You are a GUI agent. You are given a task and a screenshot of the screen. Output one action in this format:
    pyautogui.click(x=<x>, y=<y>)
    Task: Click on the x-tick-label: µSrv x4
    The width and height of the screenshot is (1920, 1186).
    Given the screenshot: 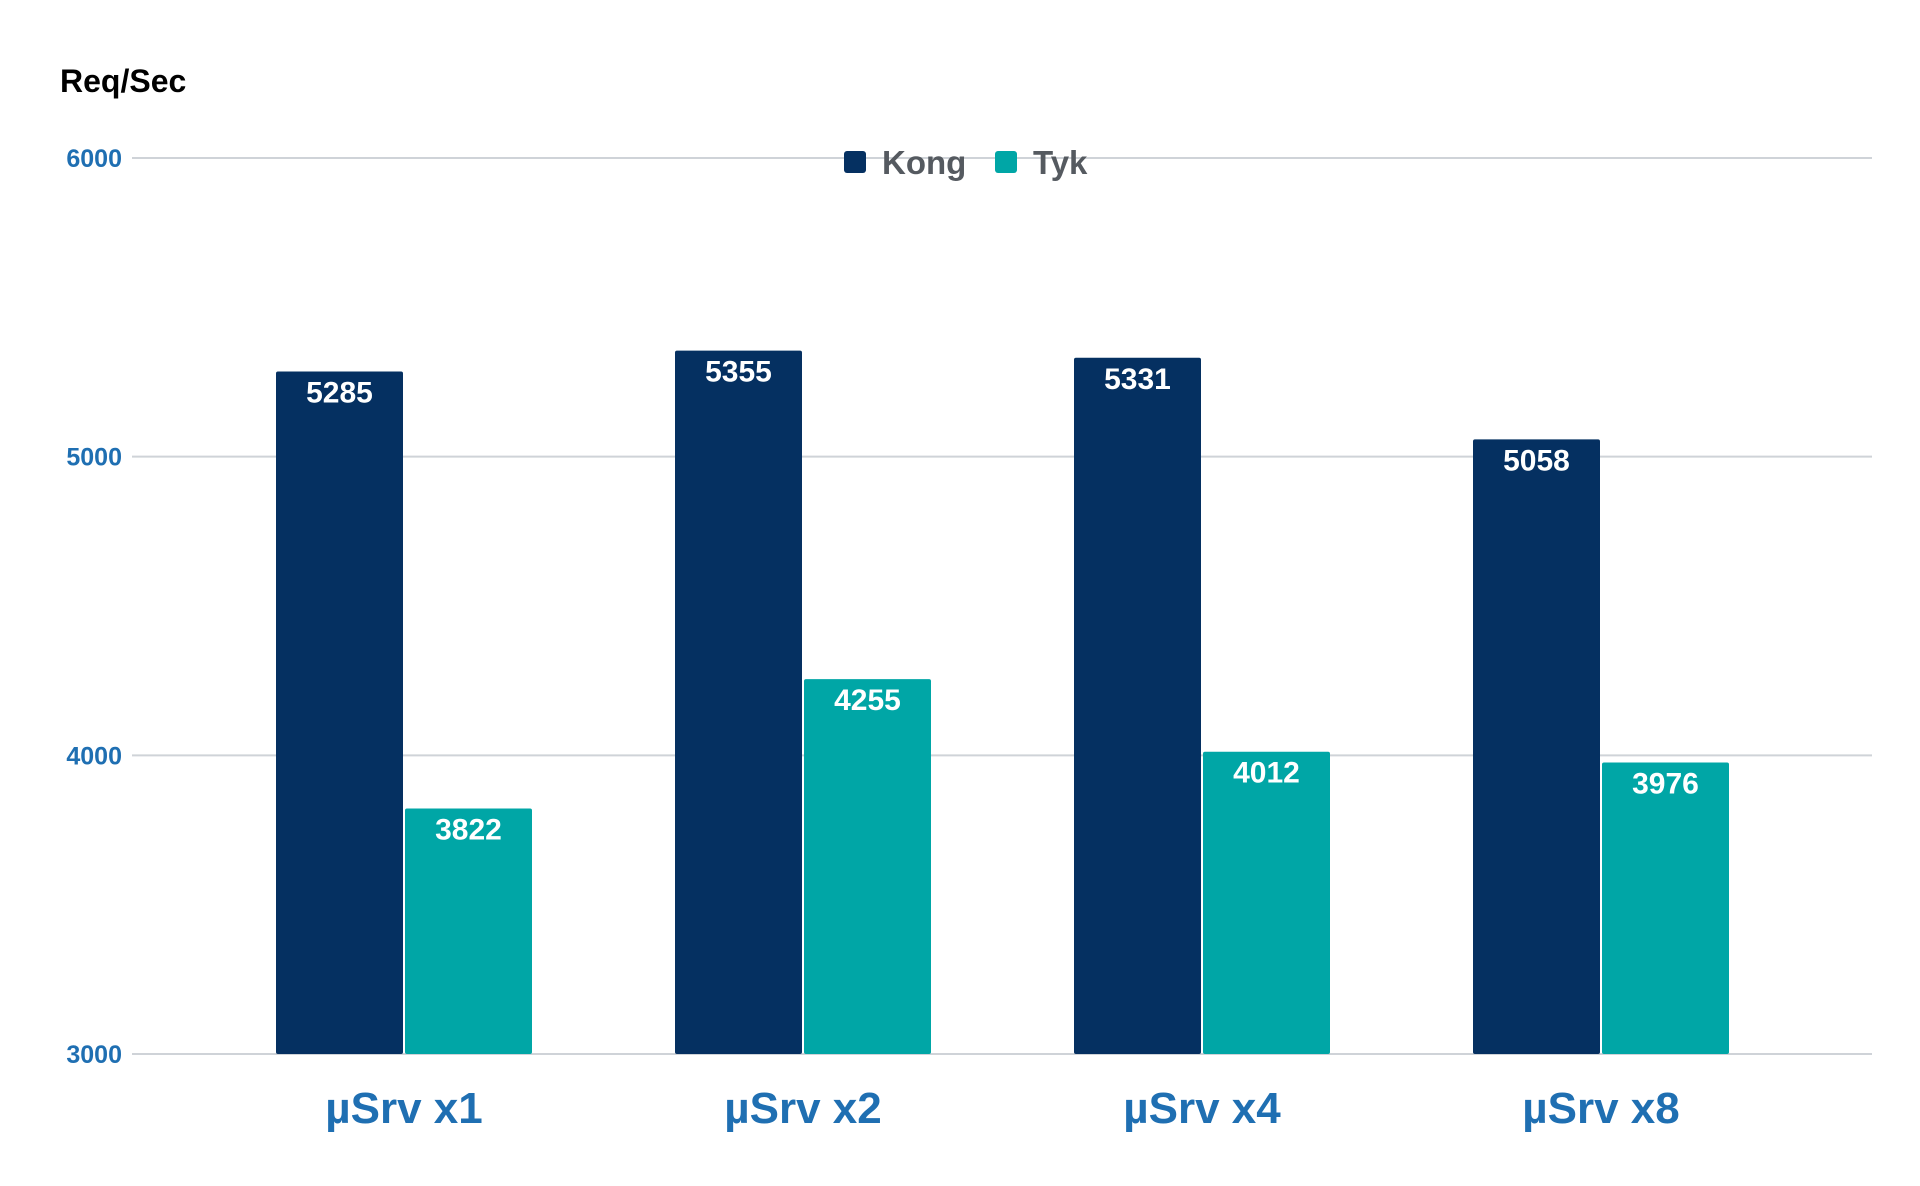 What is the action you would take?
    pyautogui.click(x=1202, y=1108)
    